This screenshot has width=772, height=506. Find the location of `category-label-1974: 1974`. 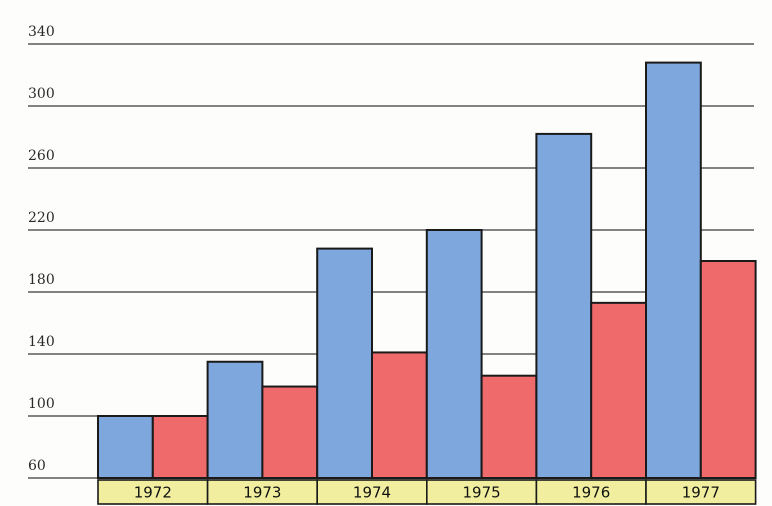

category-label-1974: 1974 is located at coordinates (372, 493).